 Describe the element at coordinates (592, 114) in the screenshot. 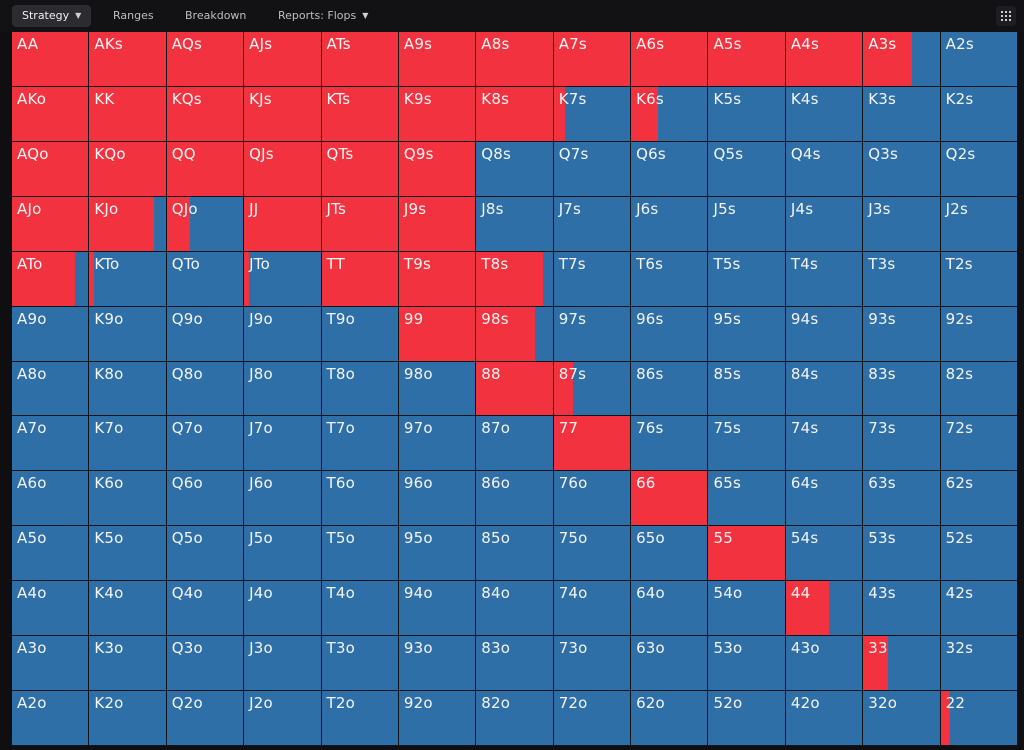

I see `hand-cell: K7s` at that location.